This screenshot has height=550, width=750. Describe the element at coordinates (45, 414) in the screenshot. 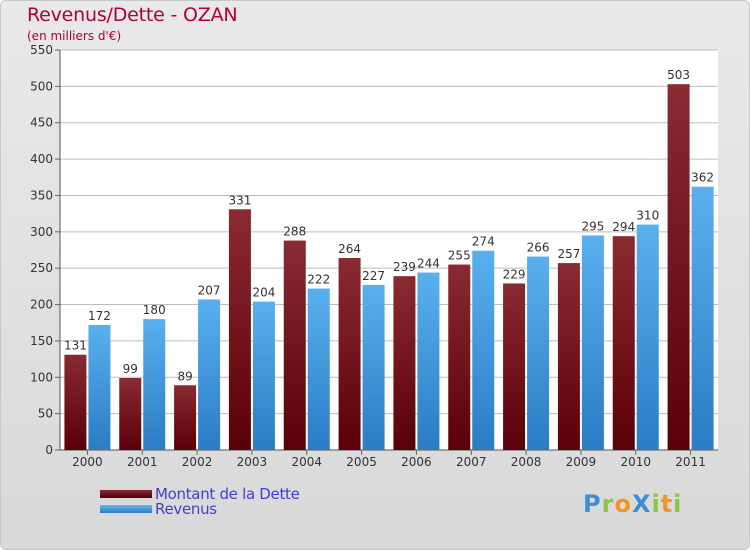

I see `y-tick-label: 50` at that location.